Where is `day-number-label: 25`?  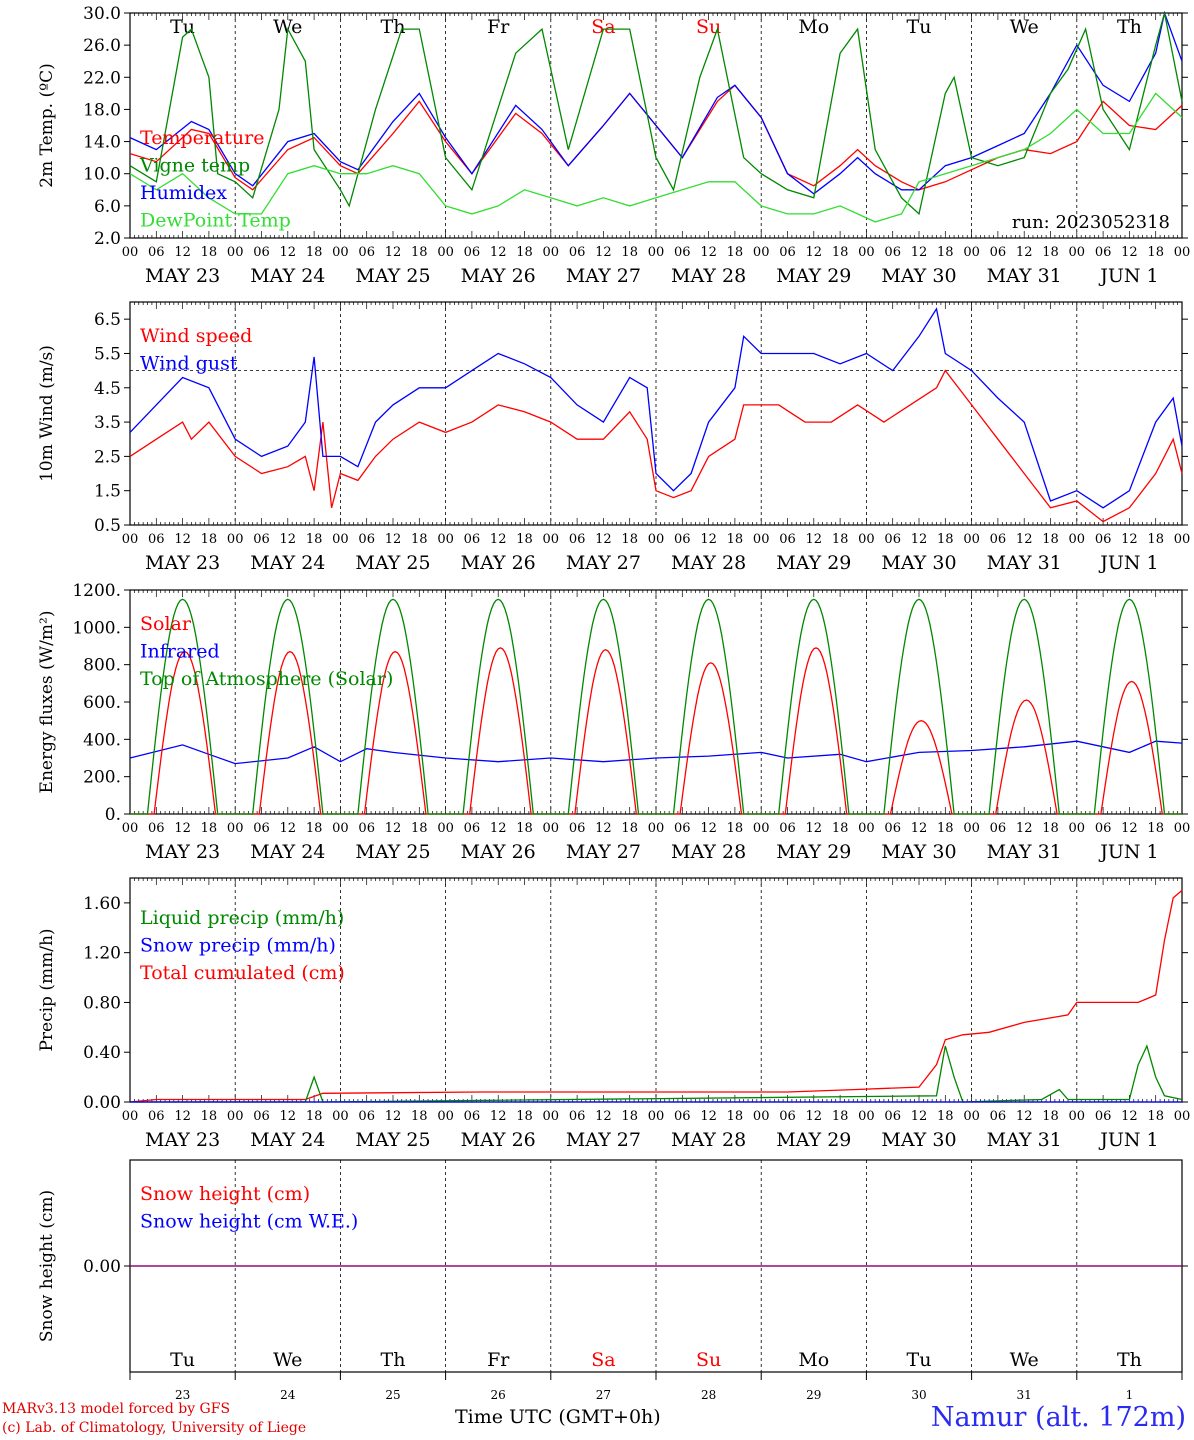
day-number-label: 25 is located at coordinates (392, 1395).